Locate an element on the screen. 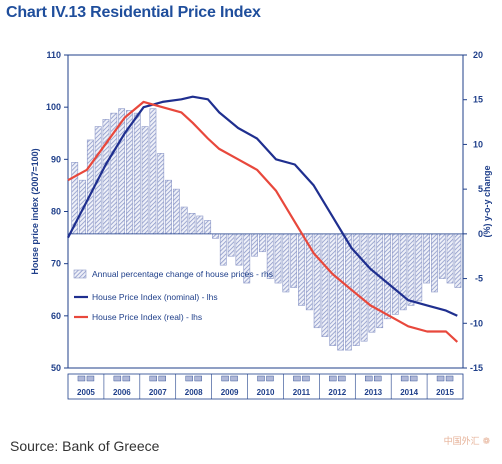  chart-title: Chart IV.13 Residential Price Index is located at coordinates (133, 12).